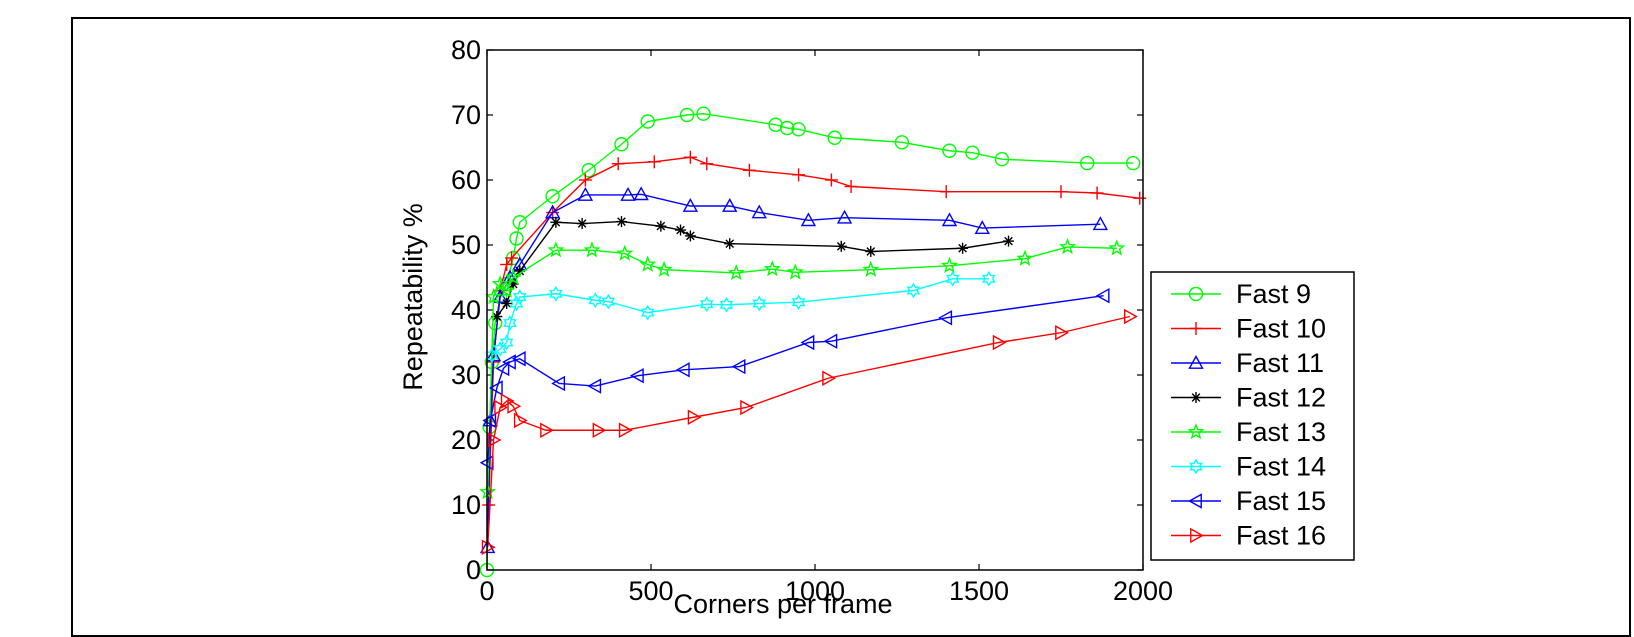 Image resolution: width=1634 pixels, height=637 pixels. Describe the element at coordinates (1143, 591) in the screenshot. I see `x-tick-label: 2000` at that location.